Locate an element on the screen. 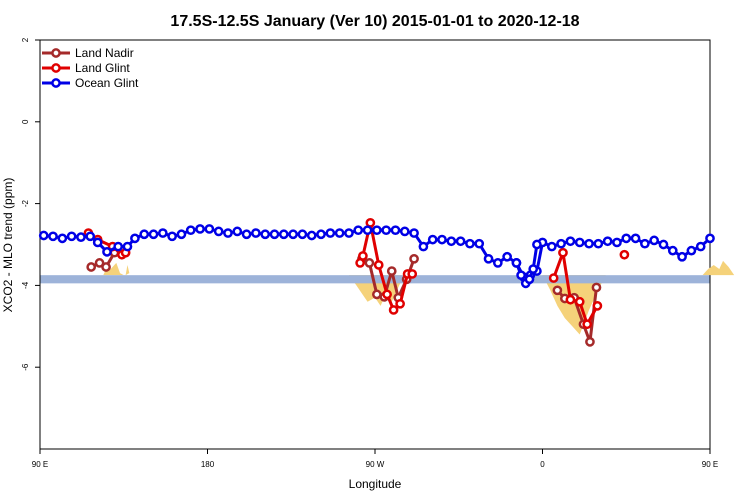 This screenshot has width=750, height=500. y-axis: 2 0 -2 -4 -6 is located at coordinates (30, 204).